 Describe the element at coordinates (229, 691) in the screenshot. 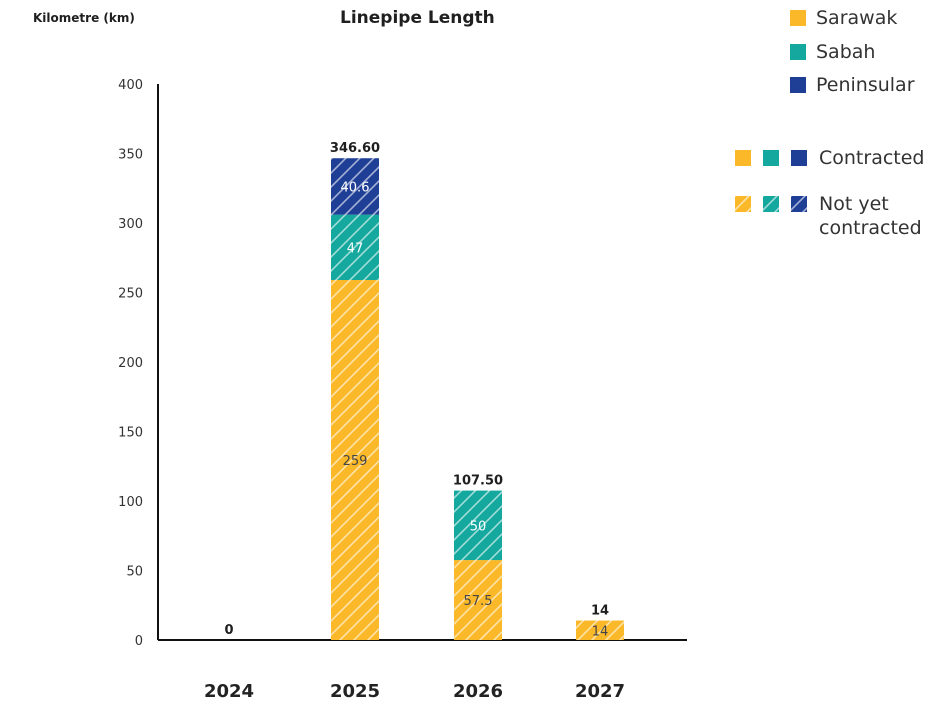

I see `x-tick-label: 2024` at that location.